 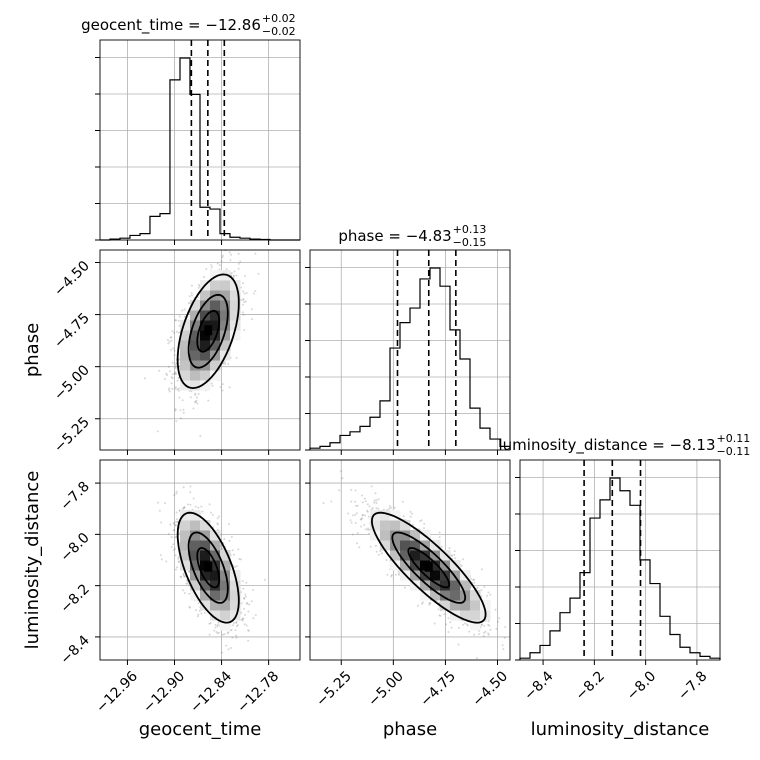 I want to click on y-tick-label: −8.0, so click(x=74, y=547).